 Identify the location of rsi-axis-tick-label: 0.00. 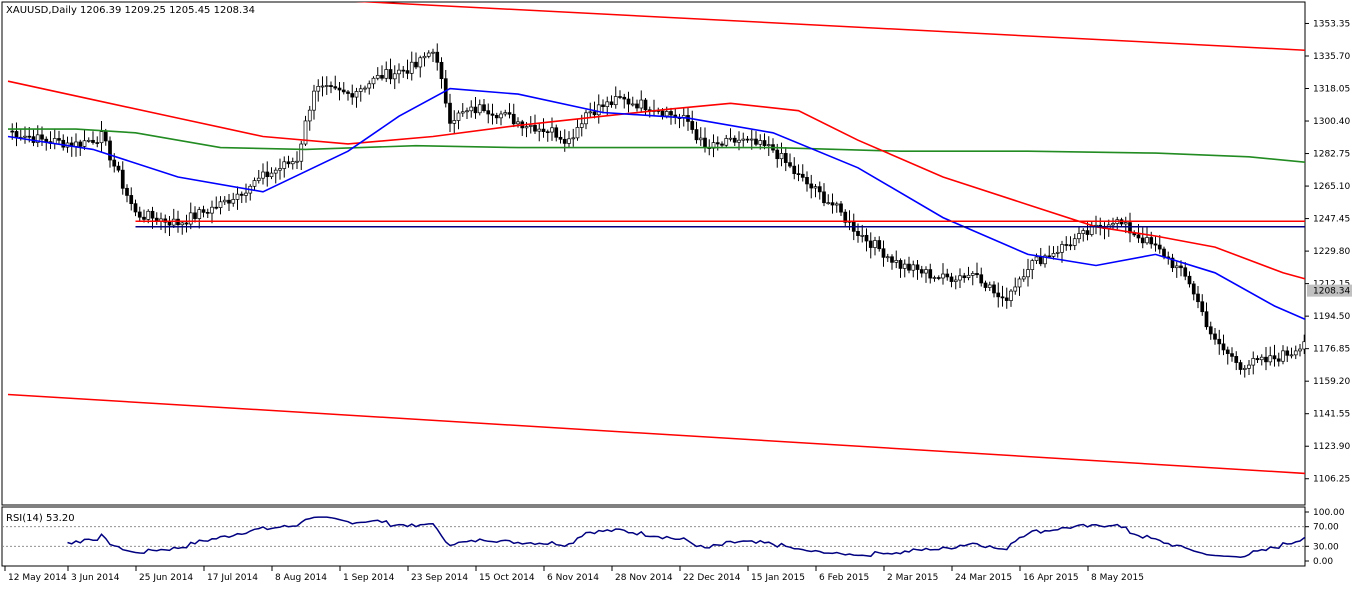
(1323, 562).